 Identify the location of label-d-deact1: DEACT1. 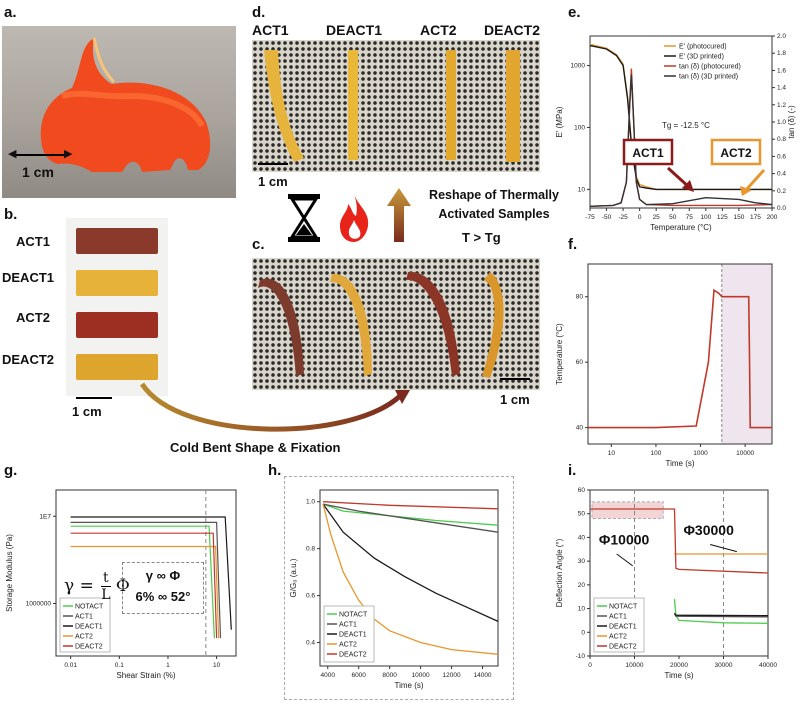
(354, 30).